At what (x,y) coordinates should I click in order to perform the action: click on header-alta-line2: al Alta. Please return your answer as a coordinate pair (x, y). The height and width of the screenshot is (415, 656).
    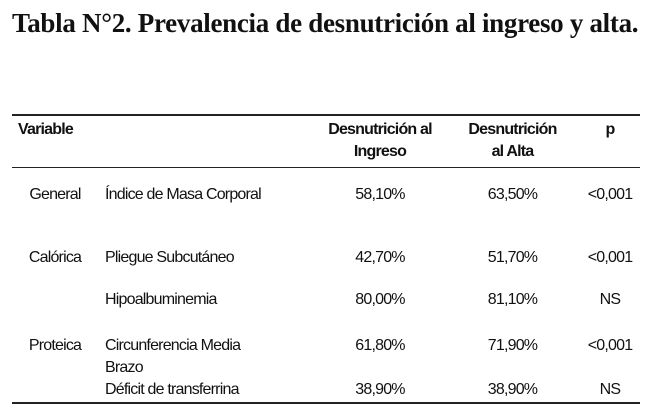
    Looking at the image, I should click on (513, 151).